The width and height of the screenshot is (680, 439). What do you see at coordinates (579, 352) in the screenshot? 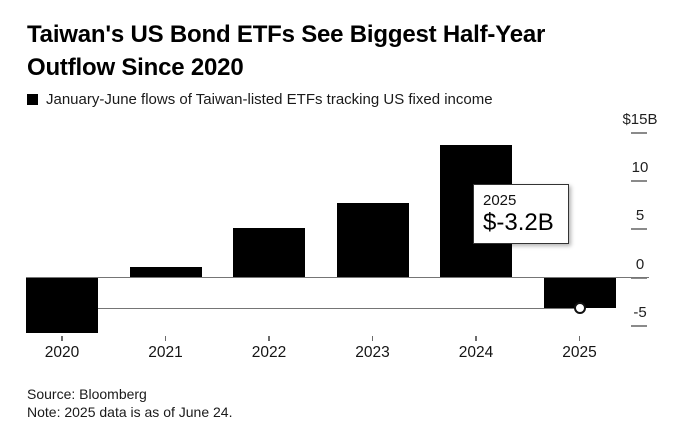
I see `x-label-2025: 2025` at bounding box center [579, 352].